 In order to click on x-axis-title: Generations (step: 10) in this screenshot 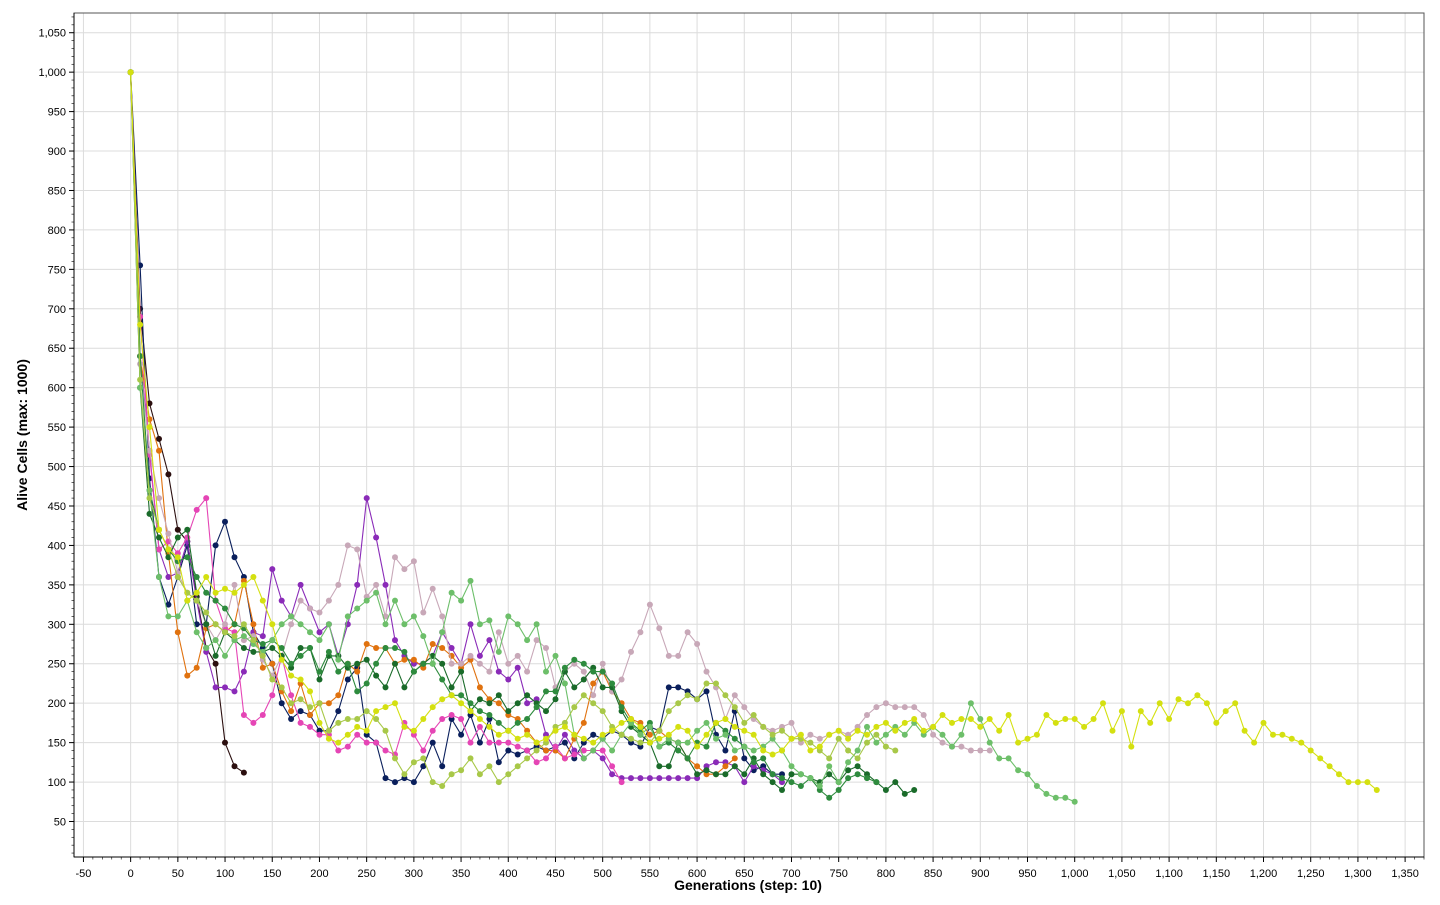, I will do `click(748, 885)`.